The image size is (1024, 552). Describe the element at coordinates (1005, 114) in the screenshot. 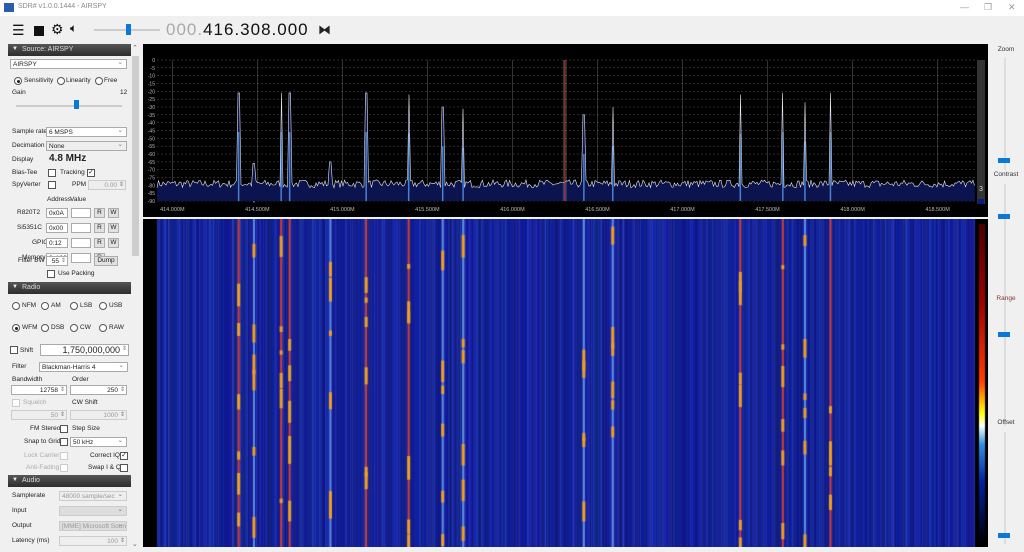

I see `zoom-slider` at that location.